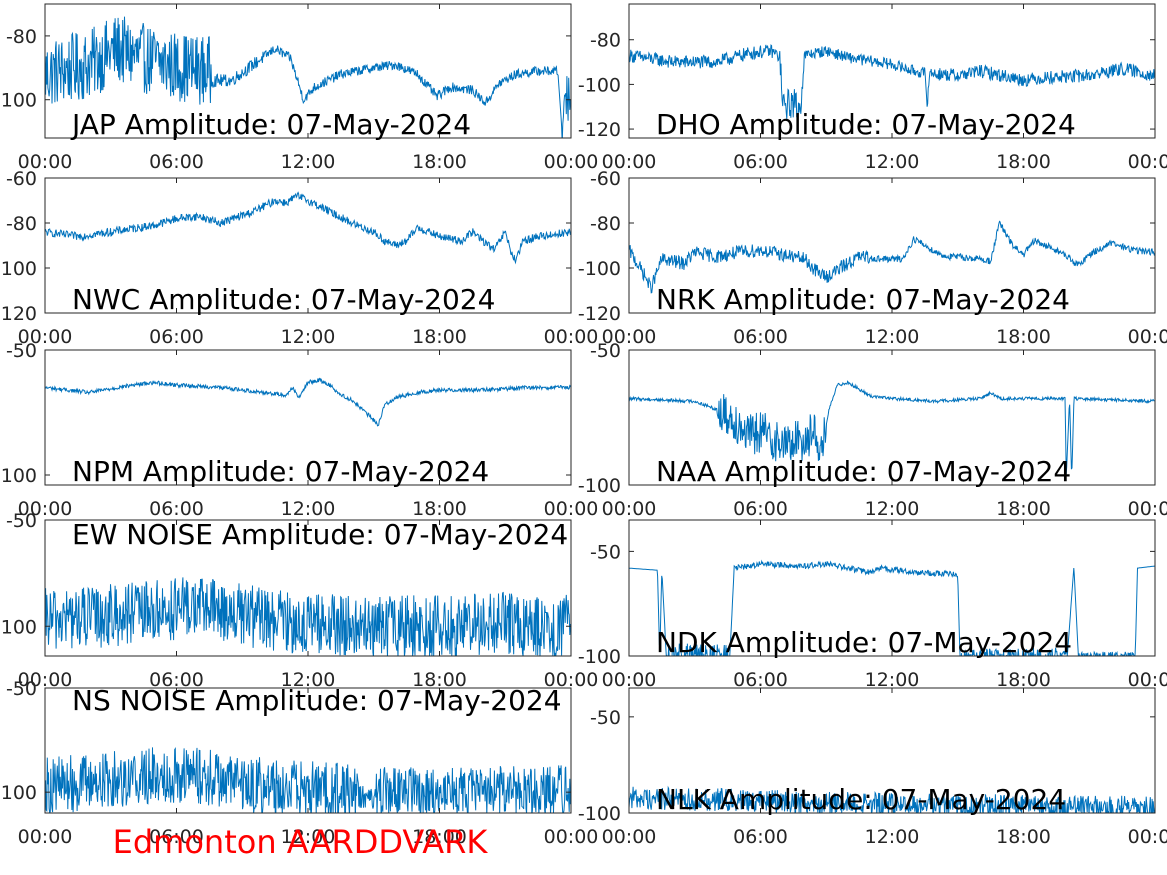 The width and height of the screenshot is (1167, 875). What do you see at coordinates (864, 642) in the screenshot?
I see `panel-title: NDK Amplitude: 07-May-2024` at bounding box center [864, 642].